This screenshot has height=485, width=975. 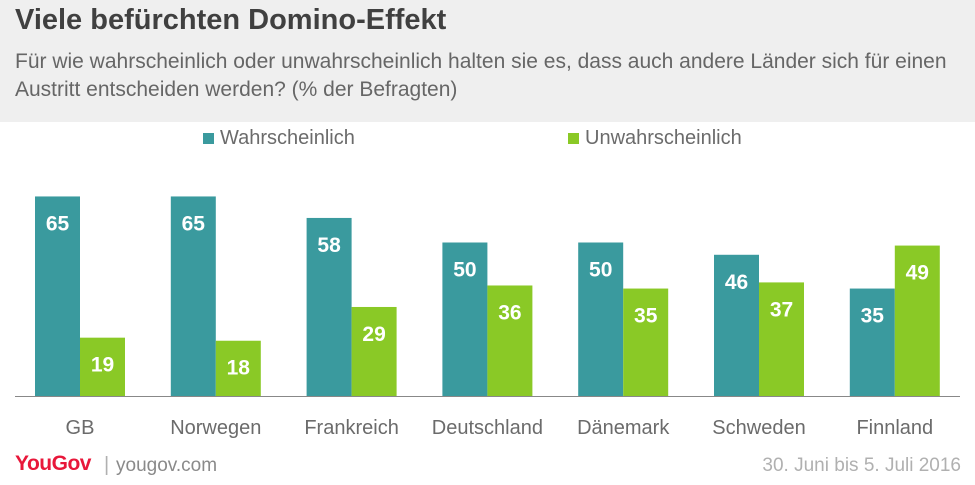 I want to click on legend-item-unwahrscheinlich: Unwahrscheinlich, so click(x=655, y=138).